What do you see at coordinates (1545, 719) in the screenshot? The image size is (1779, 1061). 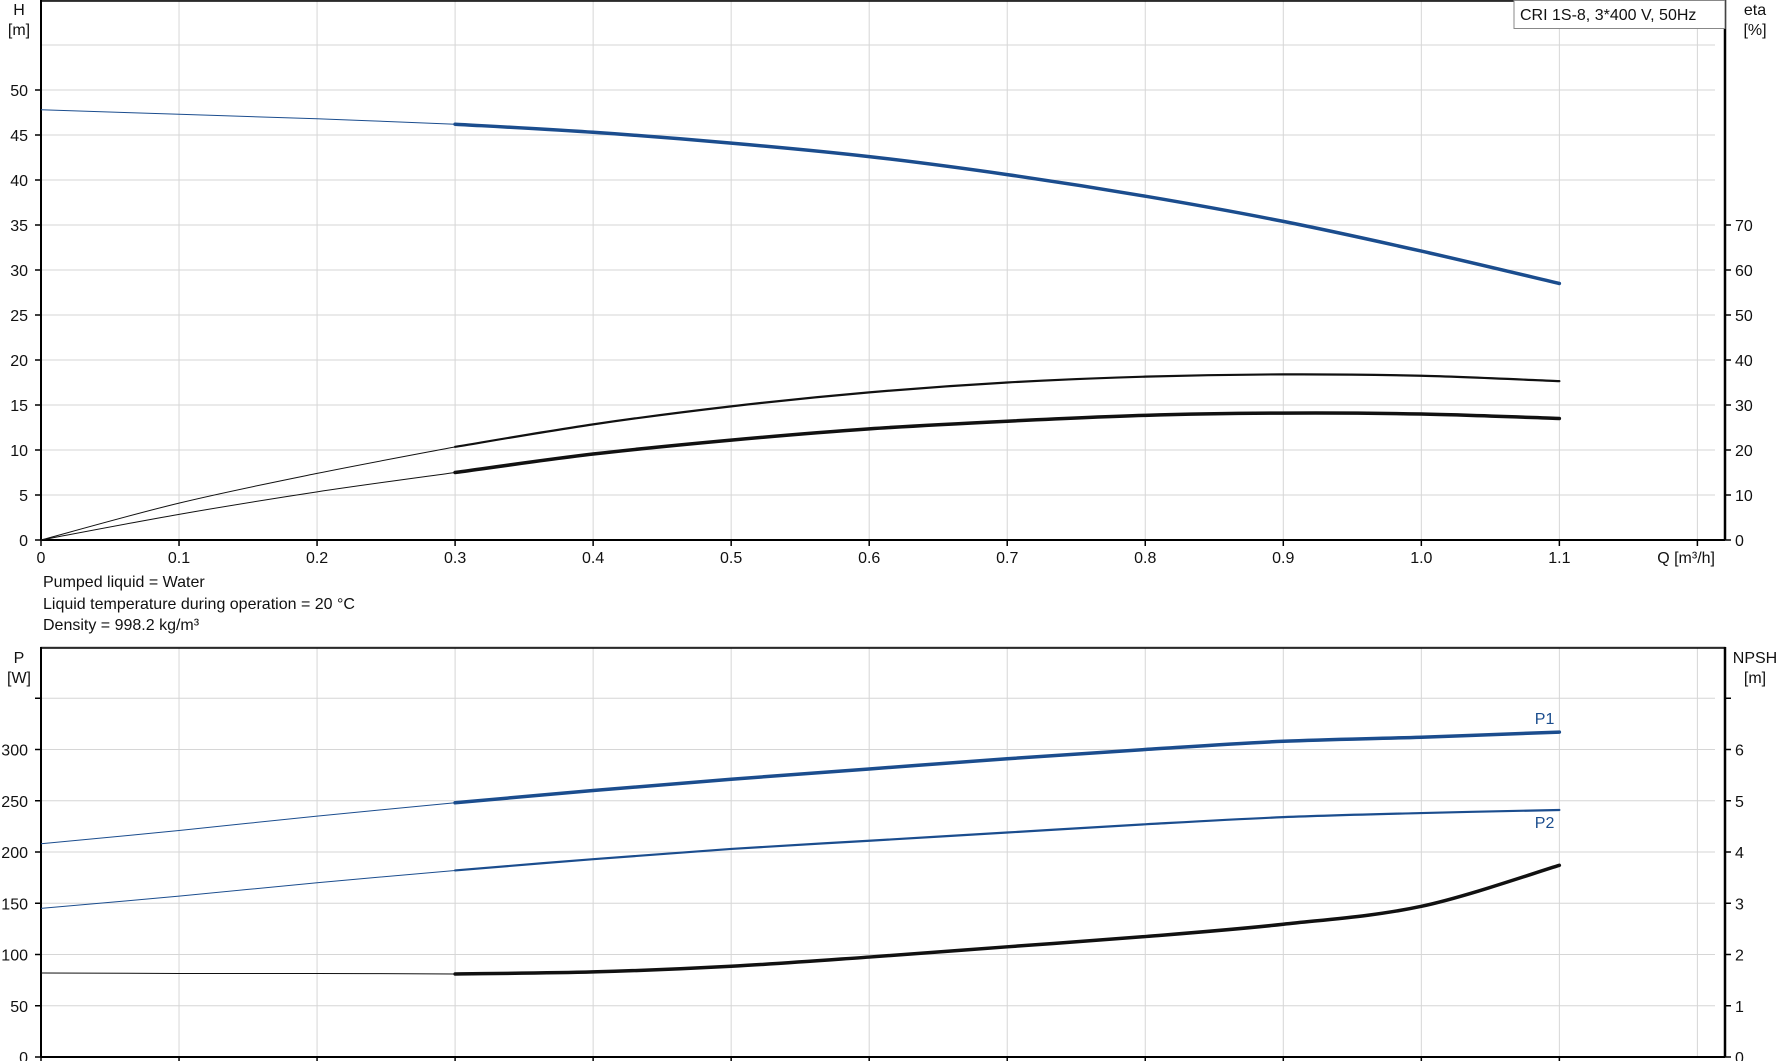 I see `series-label-p1: P1` at bounding box center [1545, 719].